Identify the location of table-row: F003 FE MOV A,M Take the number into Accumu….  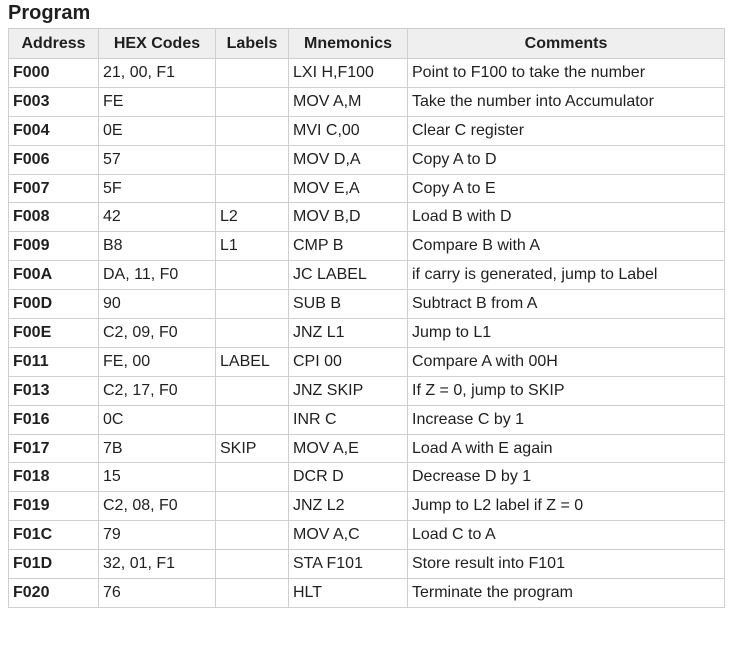
(366, 101).